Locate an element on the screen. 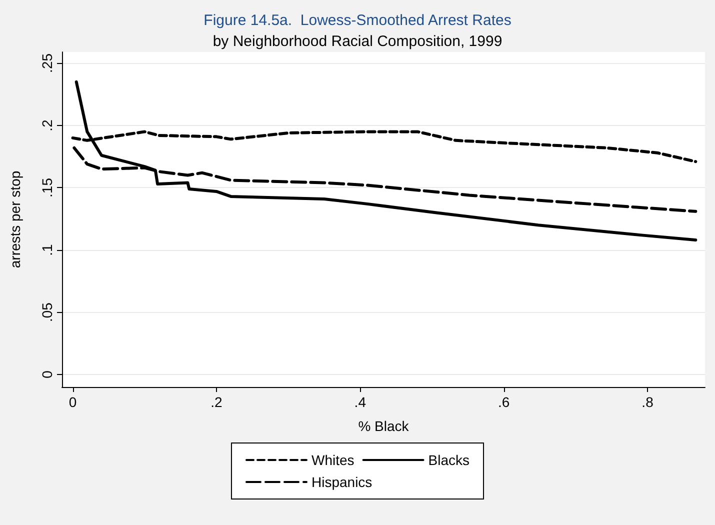  legend-label: Blacks is located at coordinates (449, 460).